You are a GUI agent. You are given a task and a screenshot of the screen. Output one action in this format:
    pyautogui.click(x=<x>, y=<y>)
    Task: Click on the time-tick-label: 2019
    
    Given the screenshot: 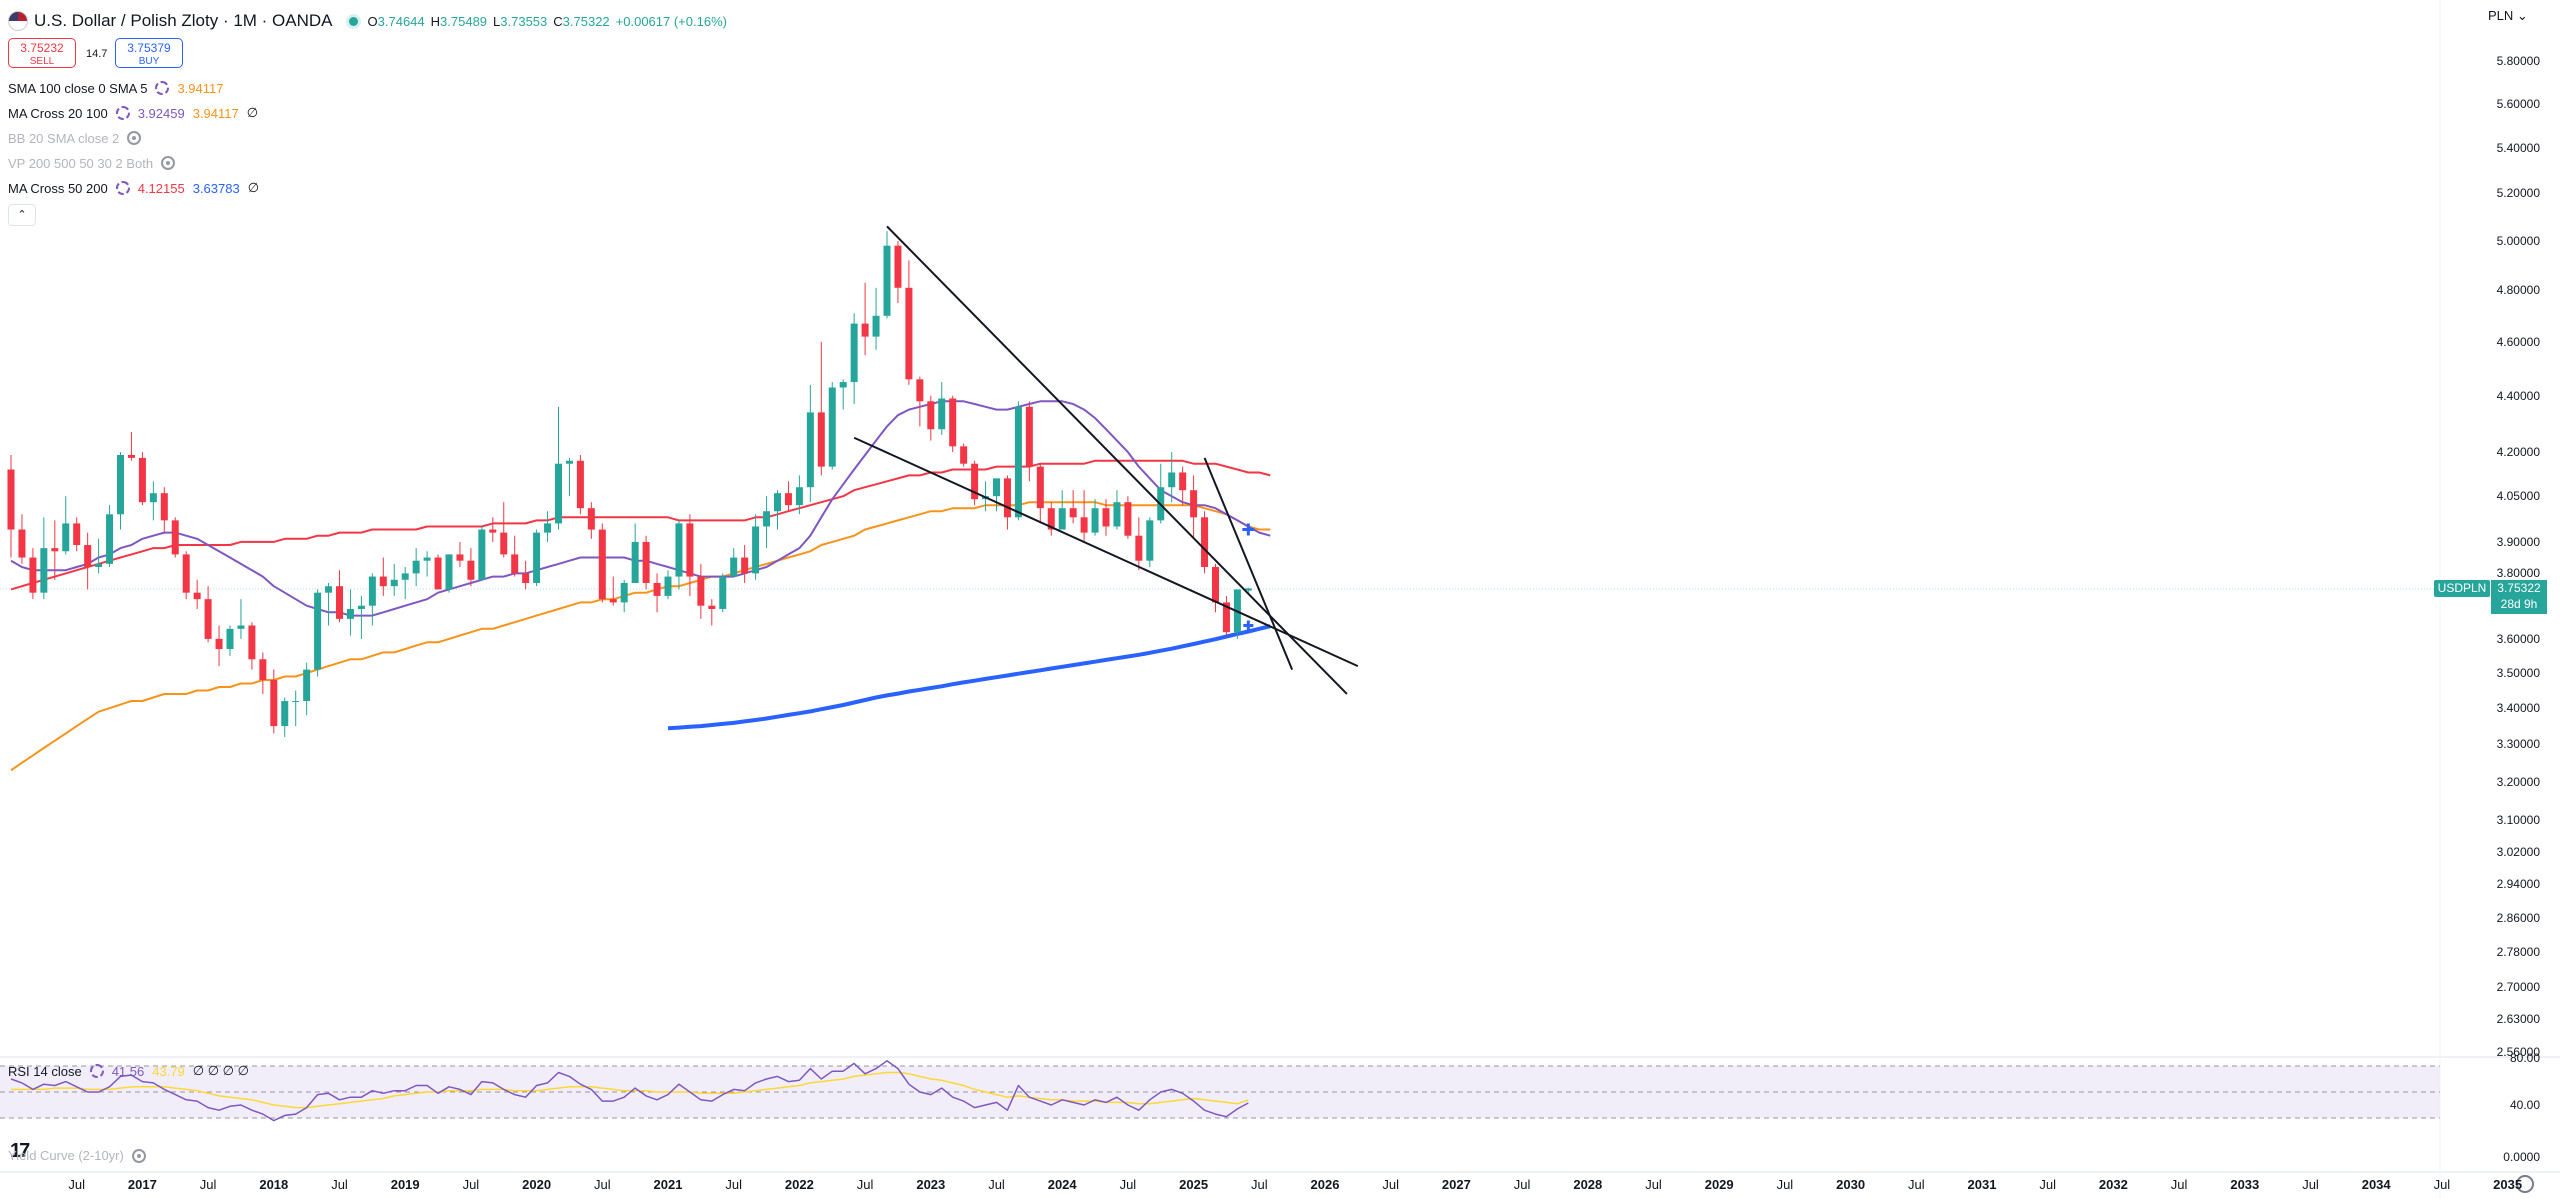 What is the action you would take?
    pyautogui.click(x=405, y=1184)
    